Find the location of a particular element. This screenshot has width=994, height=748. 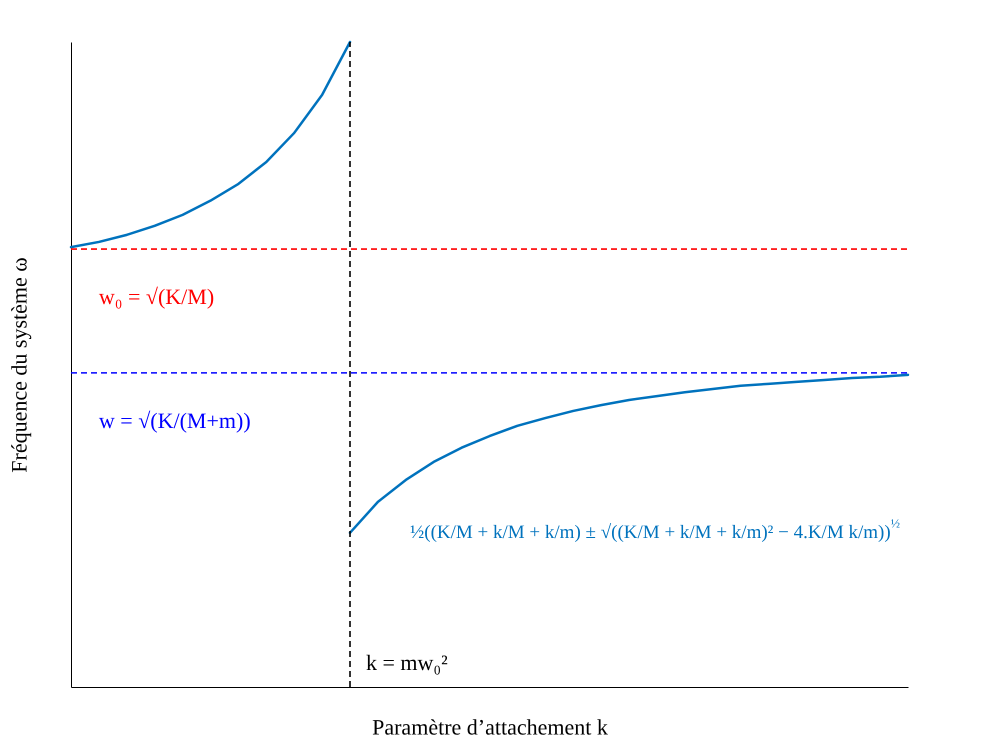

ref-line-label: w₀ = √(K/M) is located at coordinates (156, 297).